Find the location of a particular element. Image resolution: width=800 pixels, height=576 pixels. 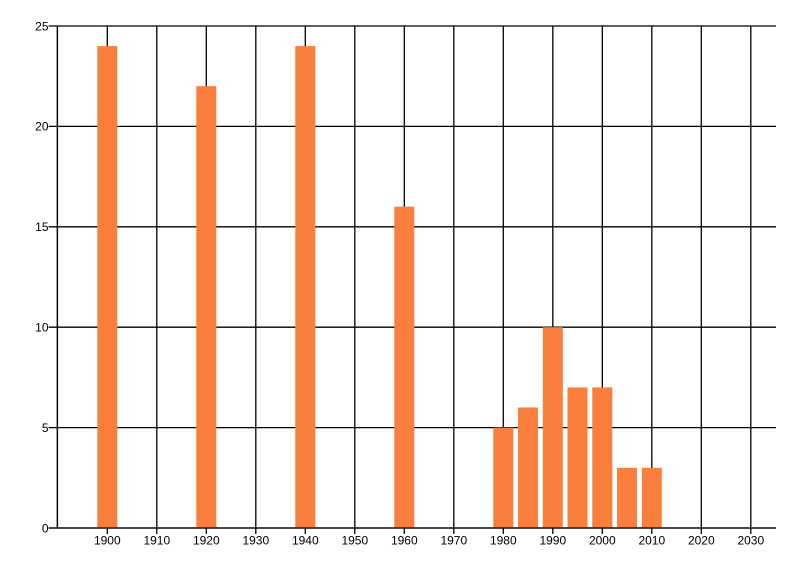

svg-text: 2020 is located at coordinates (701, 541).